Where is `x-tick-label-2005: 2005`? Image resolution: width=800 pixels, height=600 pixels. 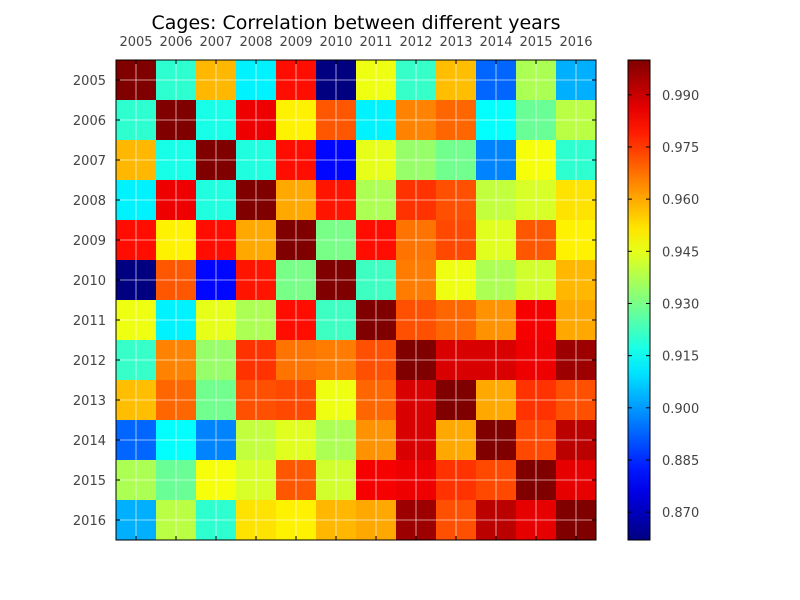 x-tick-label-2005: 2005 is located at coordinates (135, 42).